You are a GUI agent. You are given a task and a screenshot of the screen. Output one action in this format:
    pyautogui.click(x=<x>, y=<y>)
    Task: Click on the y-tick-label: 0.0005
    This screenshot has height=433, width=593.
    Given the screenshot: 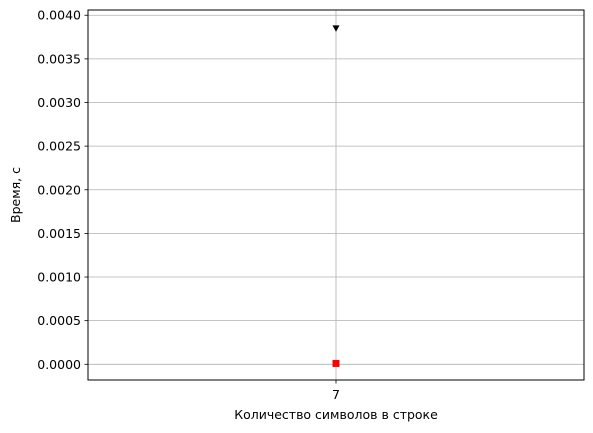 What is the action you would take?
    pyautogui.click(x=59, y=320)
    